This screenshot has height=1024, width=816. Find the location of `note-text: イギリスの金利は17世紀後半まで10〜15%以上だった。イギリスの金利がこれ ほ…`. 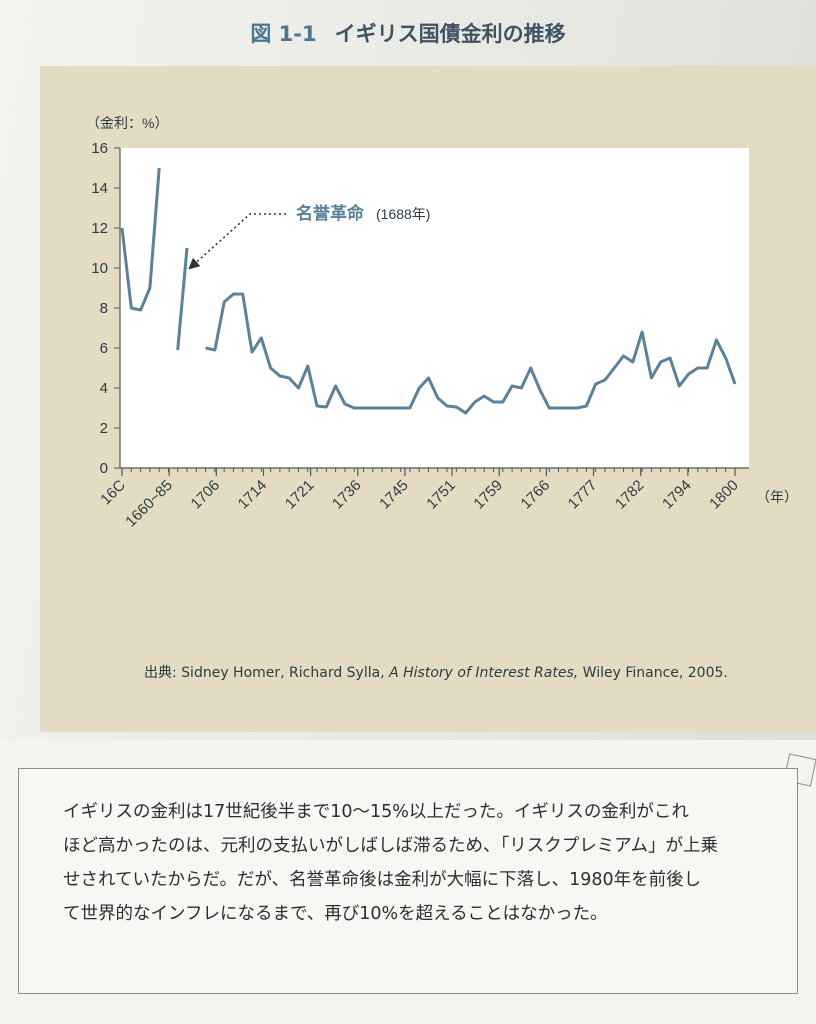

note-text: イギリスの金利は17世紀後半まで10〜15%以上だった。イギリスの金利がこれ ほ… is located at coordinates (418, 863).